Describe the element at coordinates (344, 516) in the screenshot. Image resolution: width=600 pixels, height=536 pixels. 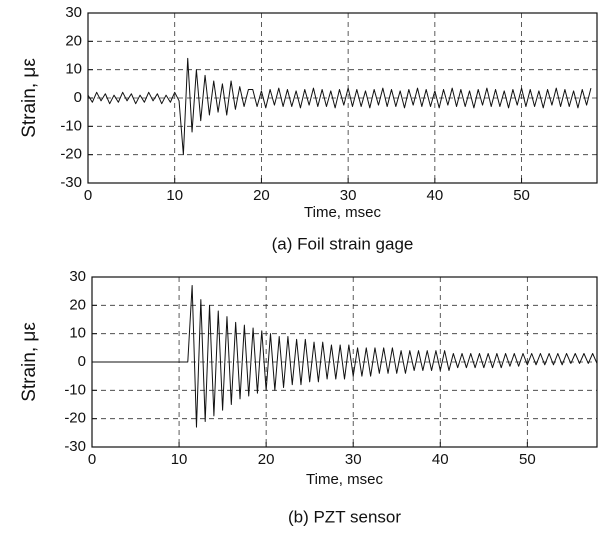
I see `caption: (b) PZT sensor` at that location.